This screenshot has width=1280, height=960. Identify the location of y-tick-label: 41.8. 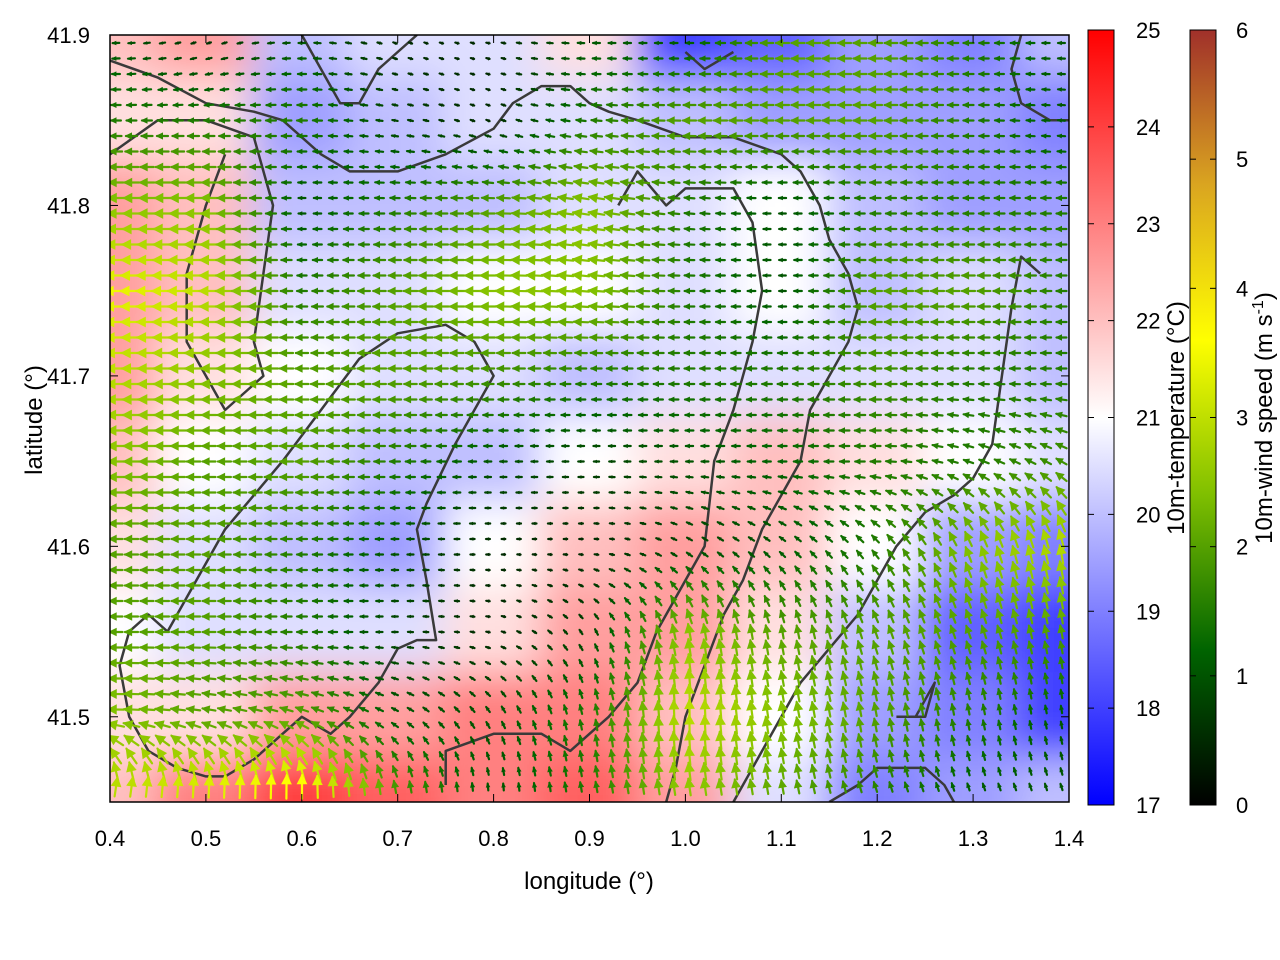
(68, 205).